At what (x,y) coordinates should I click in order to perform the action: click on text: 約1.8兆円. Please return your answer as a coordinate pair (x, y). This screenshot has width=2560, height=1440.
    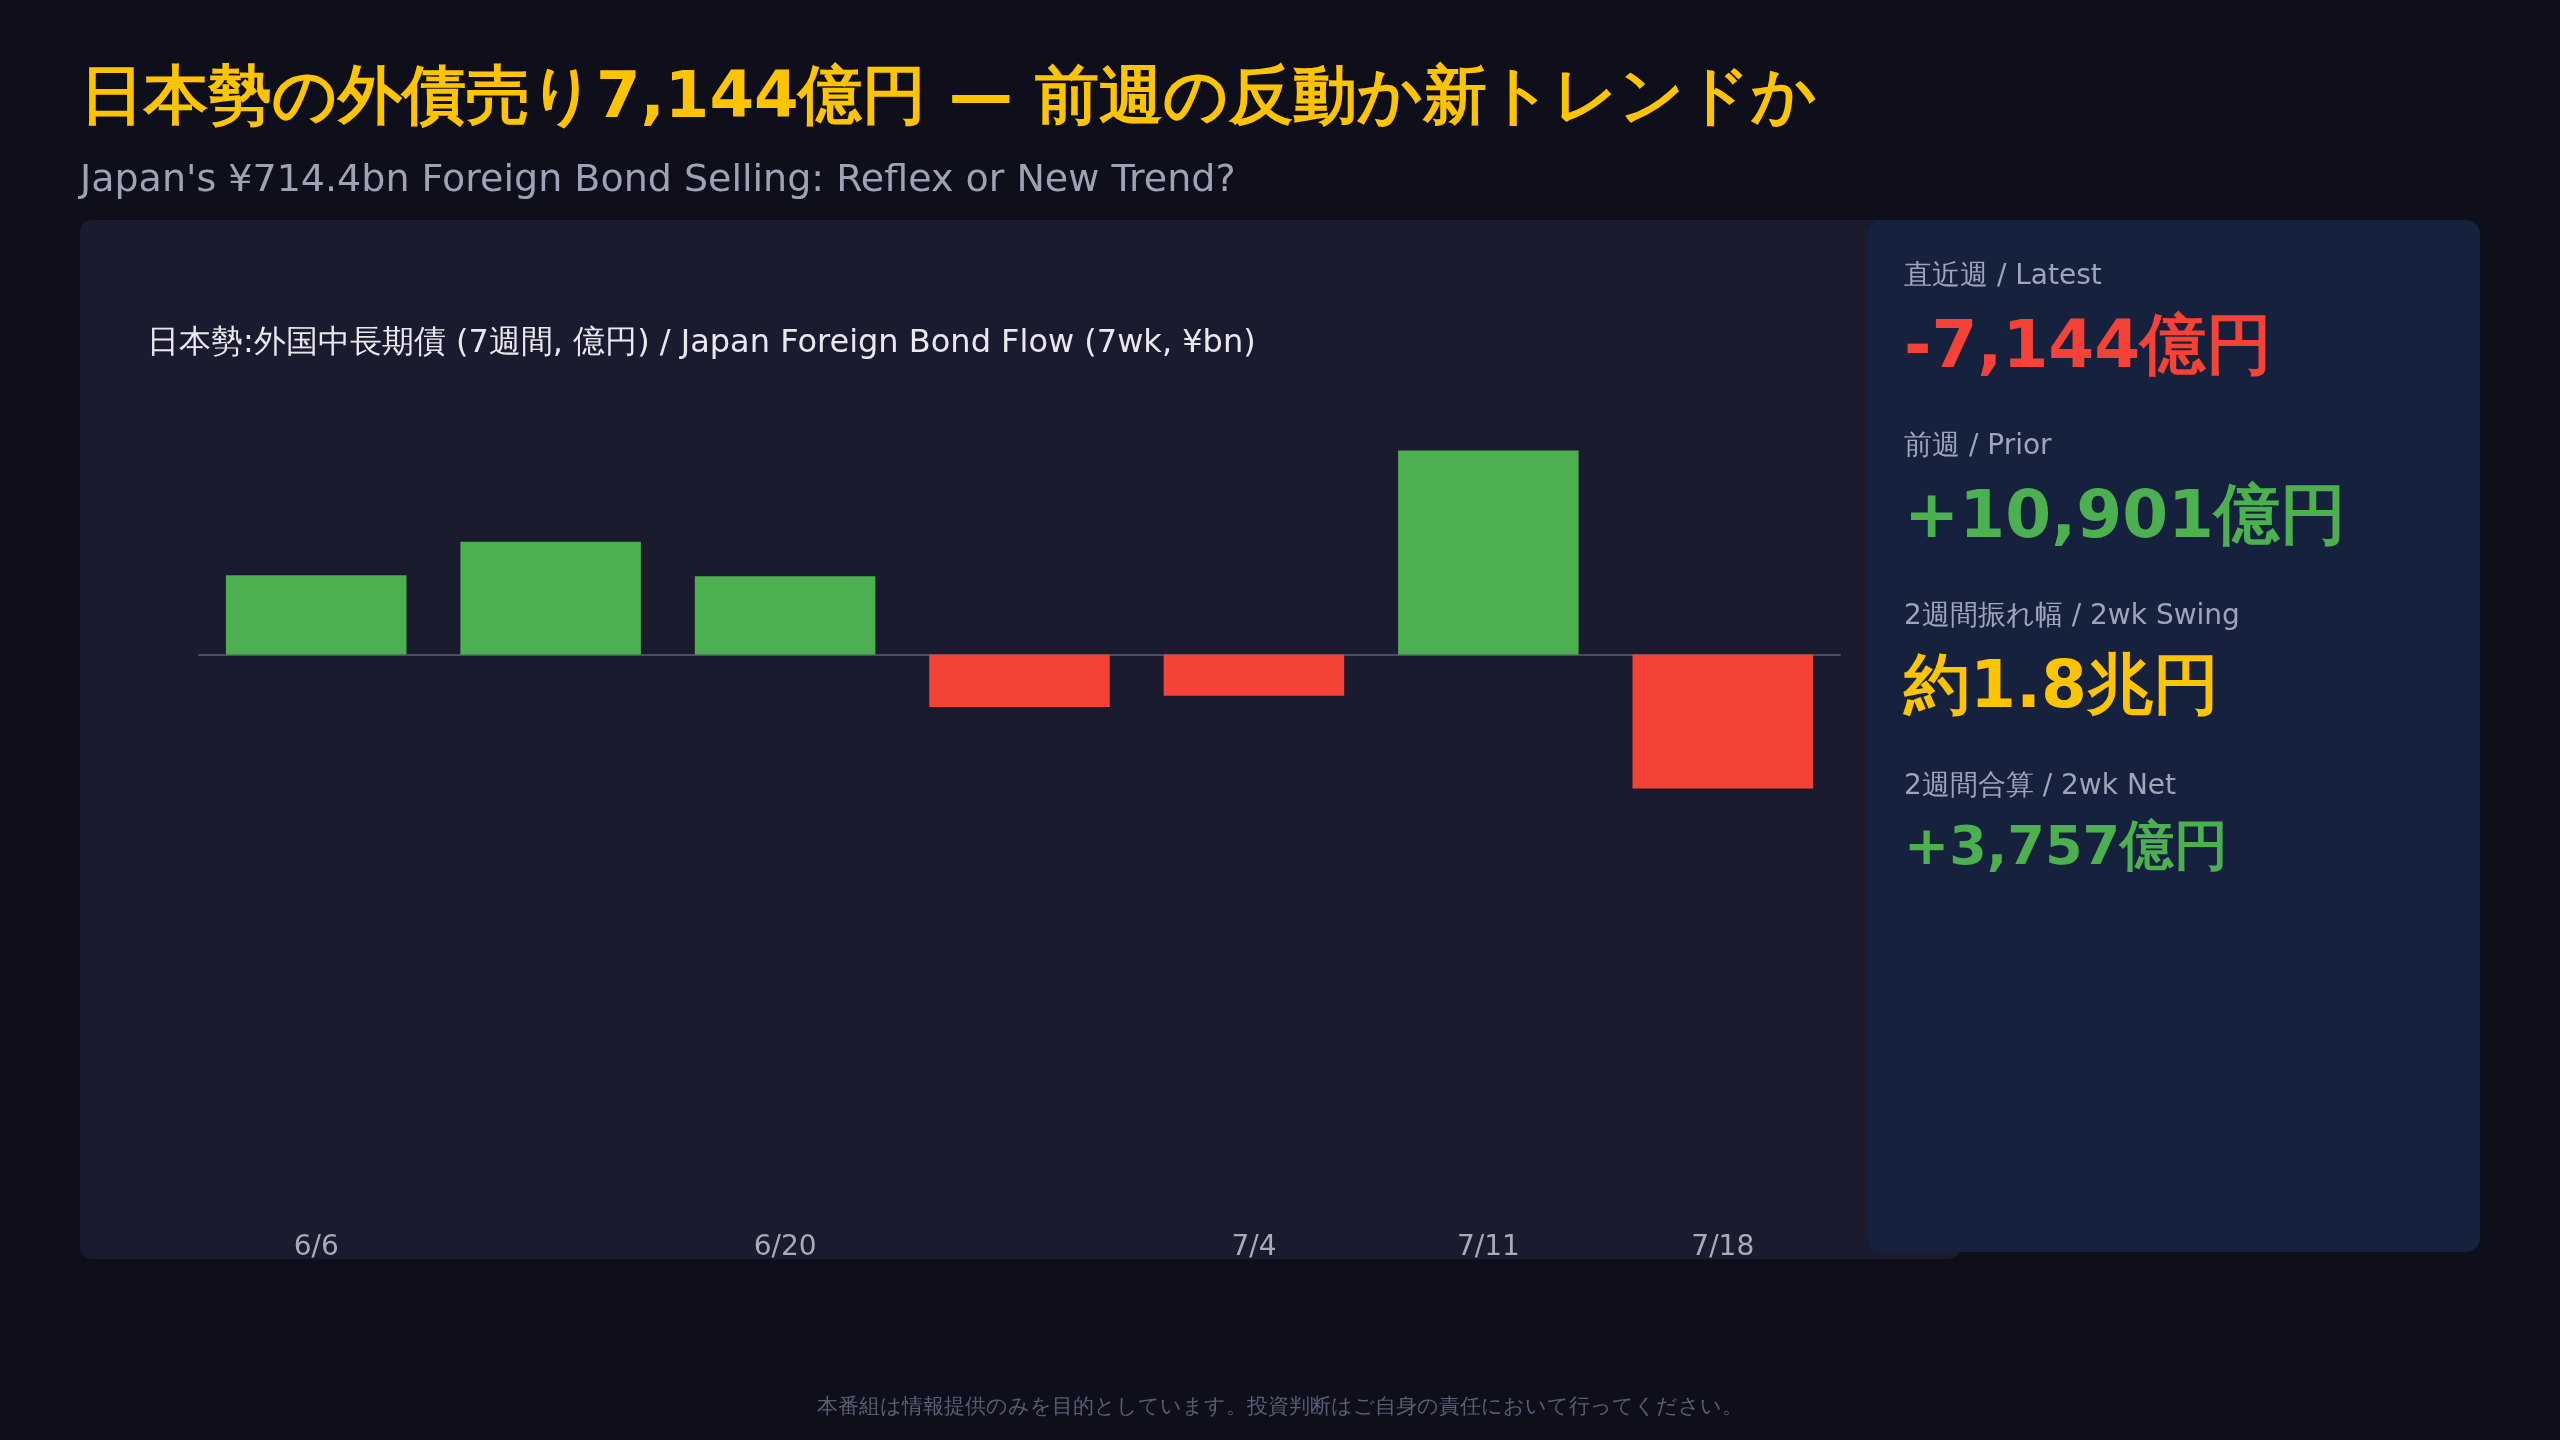
    Looking at the image, I should click on (2062, 685).